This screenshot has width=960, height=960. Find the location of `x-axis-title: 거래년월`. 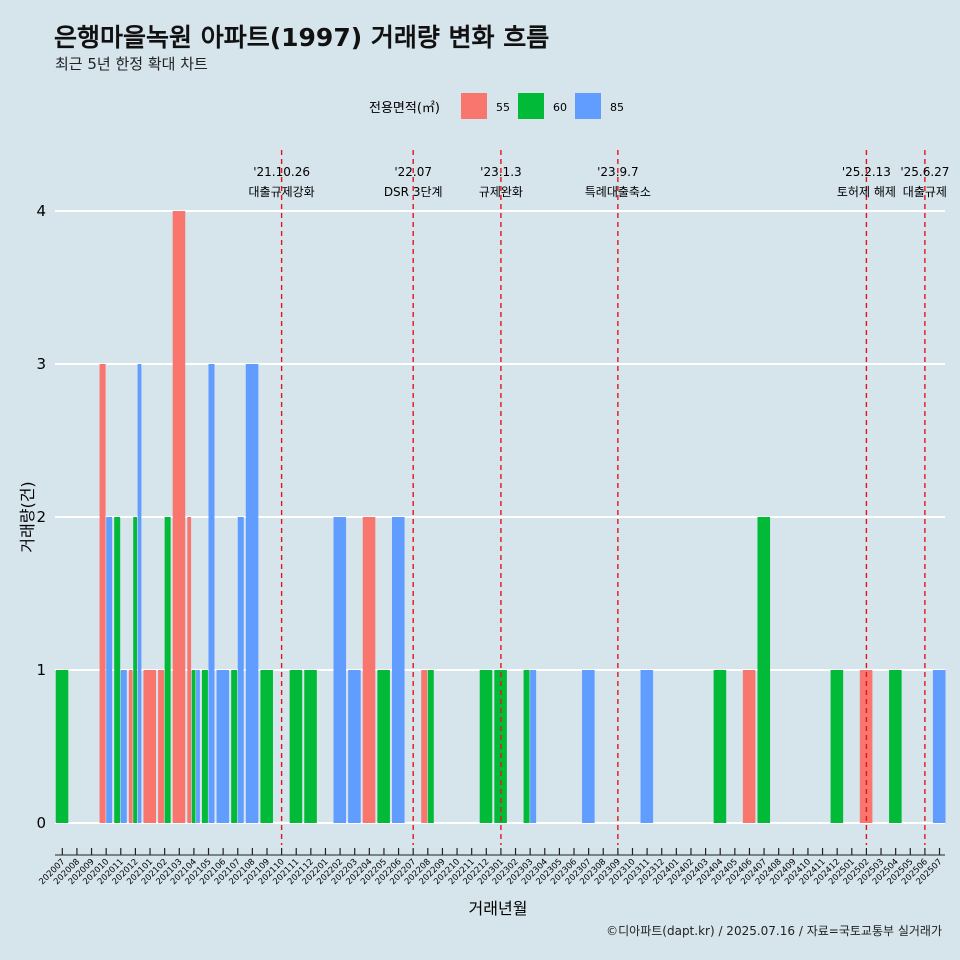

x-axis-title: 거래년월 is located at coordinates (498, 908).